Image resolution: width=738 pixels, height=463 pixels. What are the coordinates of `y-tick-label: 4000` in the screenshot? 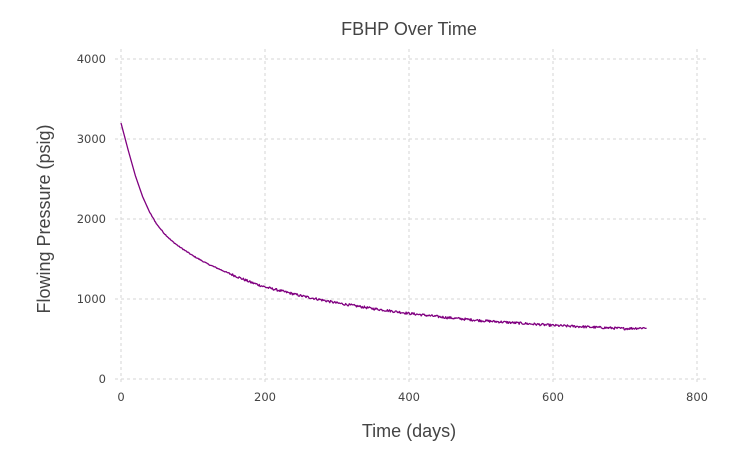 It's located at (91, 59).